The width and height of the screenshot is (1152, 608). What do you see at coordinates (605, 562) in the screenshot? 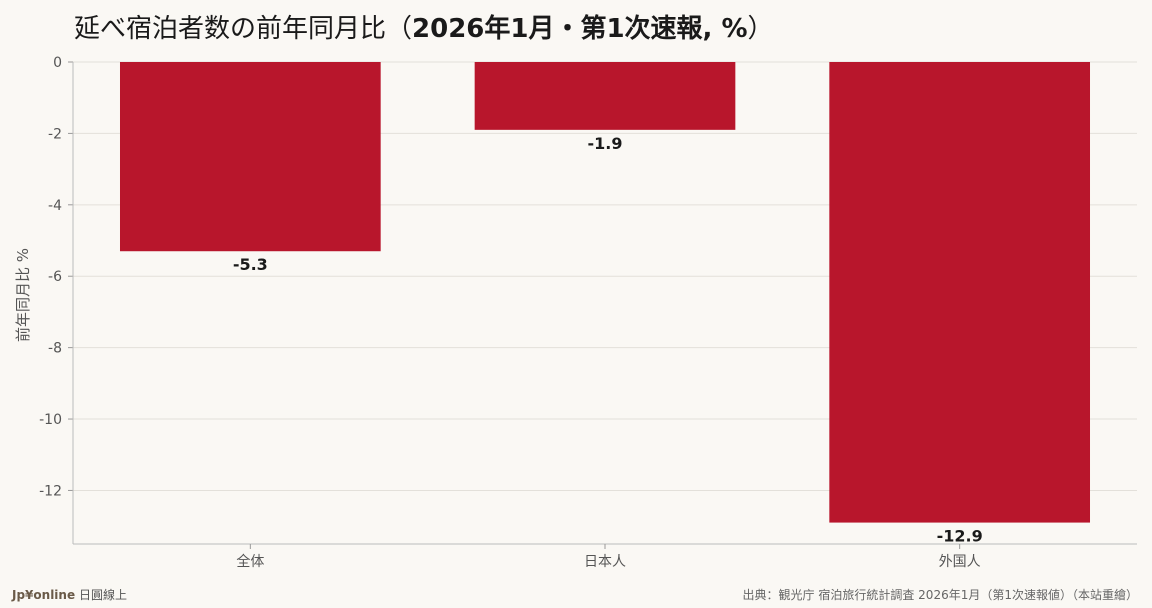
I see `x-tick-label: 日本人` at bounding box center [605, 562].